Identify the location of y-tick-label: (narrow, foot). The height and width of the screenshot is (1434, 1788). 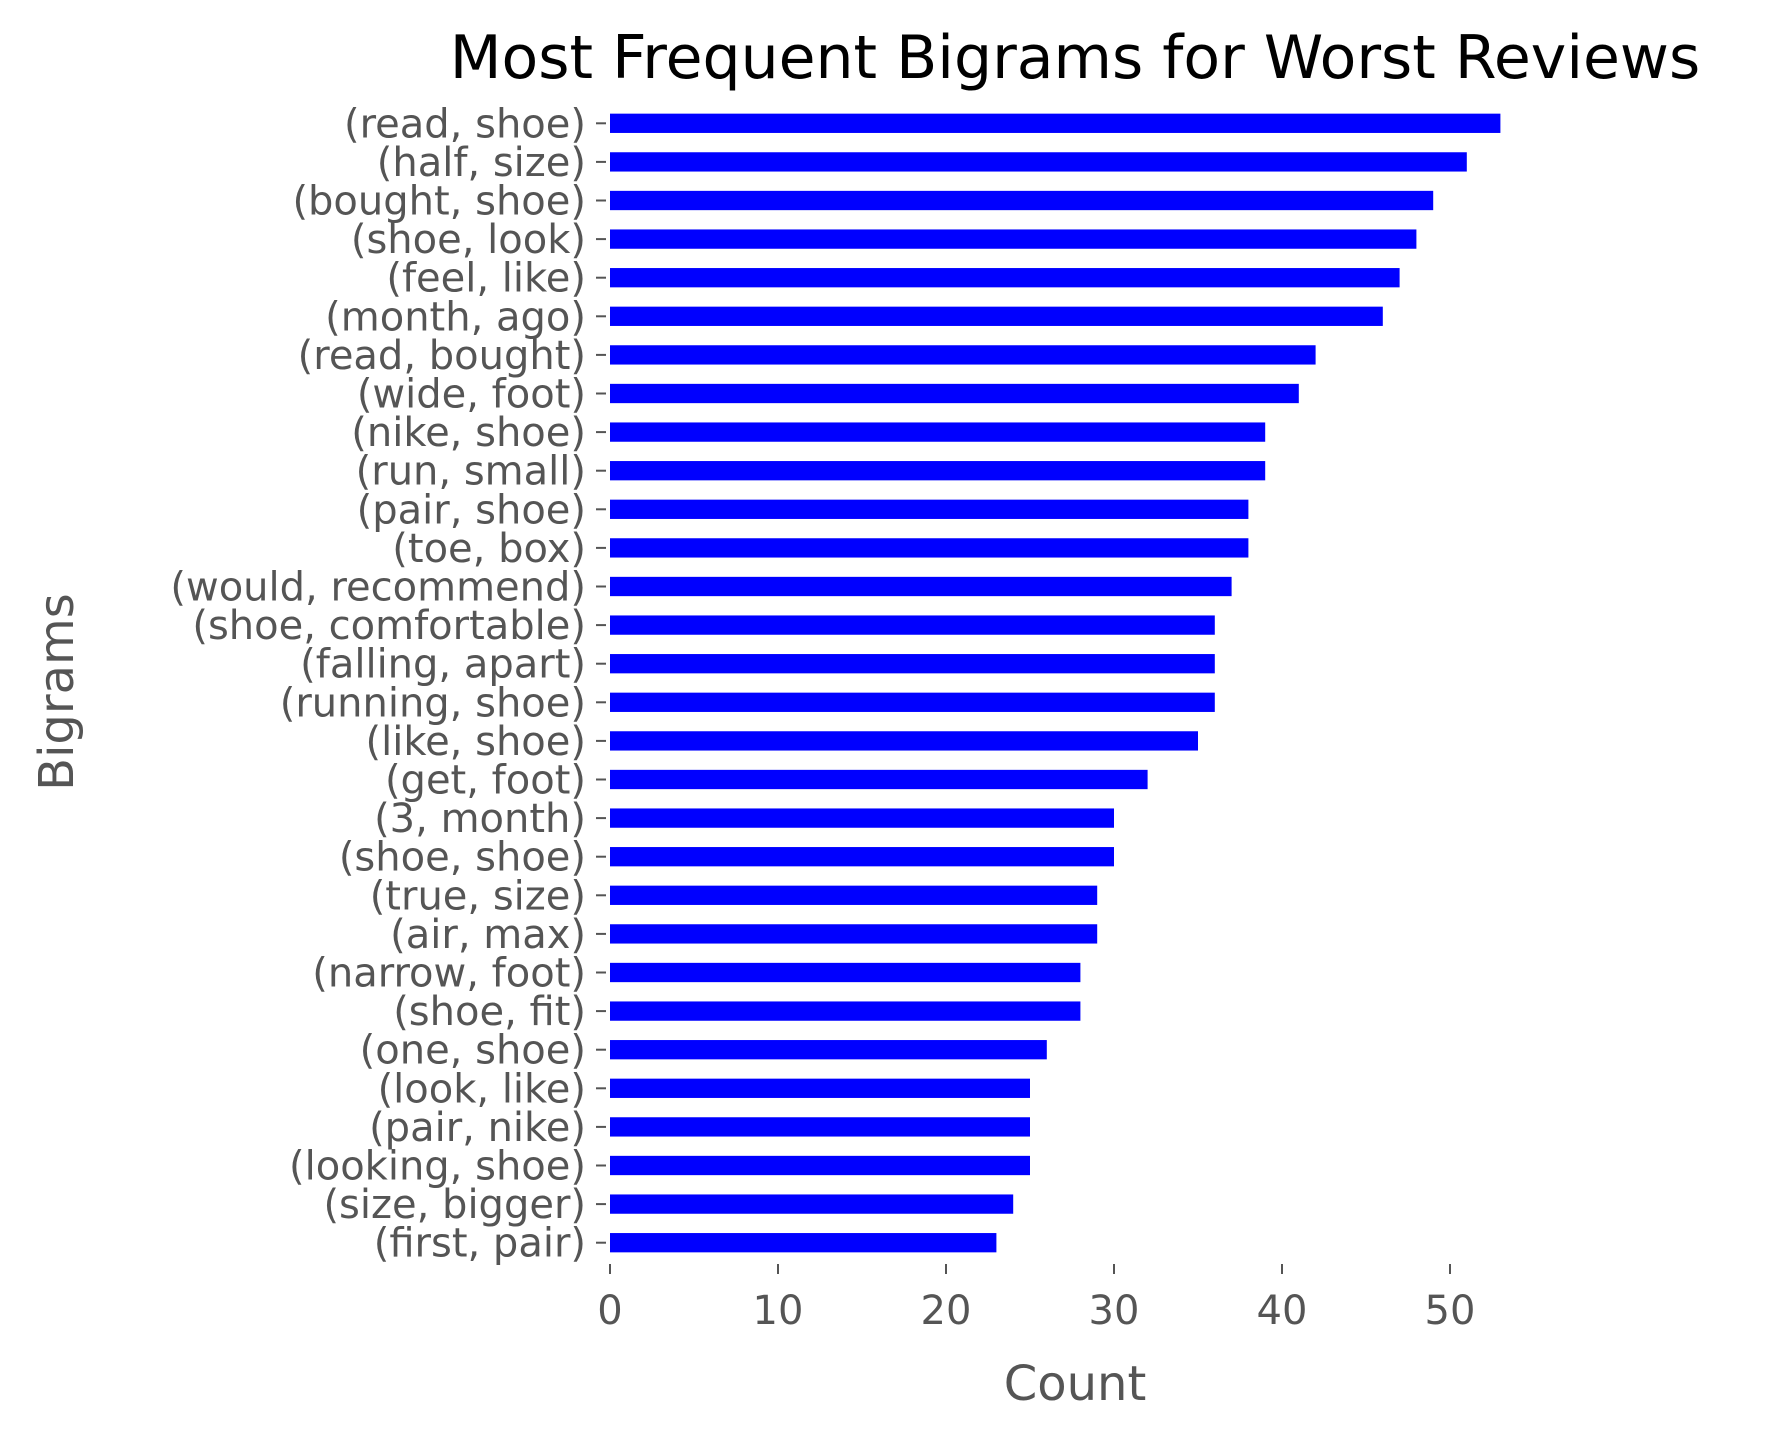
(449, 974).